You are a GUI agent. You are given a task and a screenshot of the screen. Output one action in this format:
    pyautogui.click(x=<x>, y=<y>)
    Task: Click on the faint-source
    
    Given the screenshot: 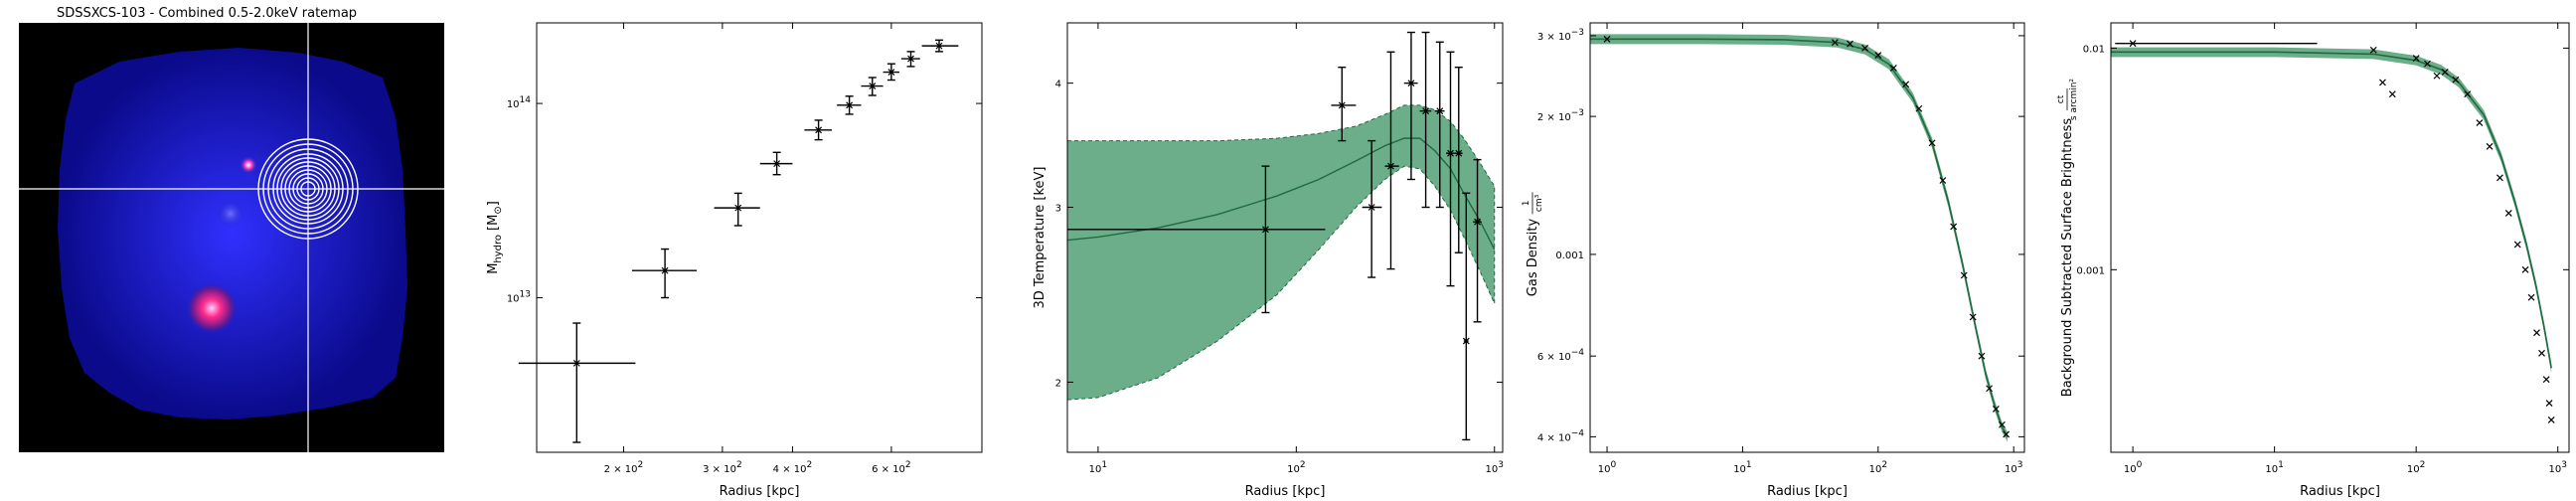 What is the action you would take?
    pyautogui.click(x=230, y=214)
    